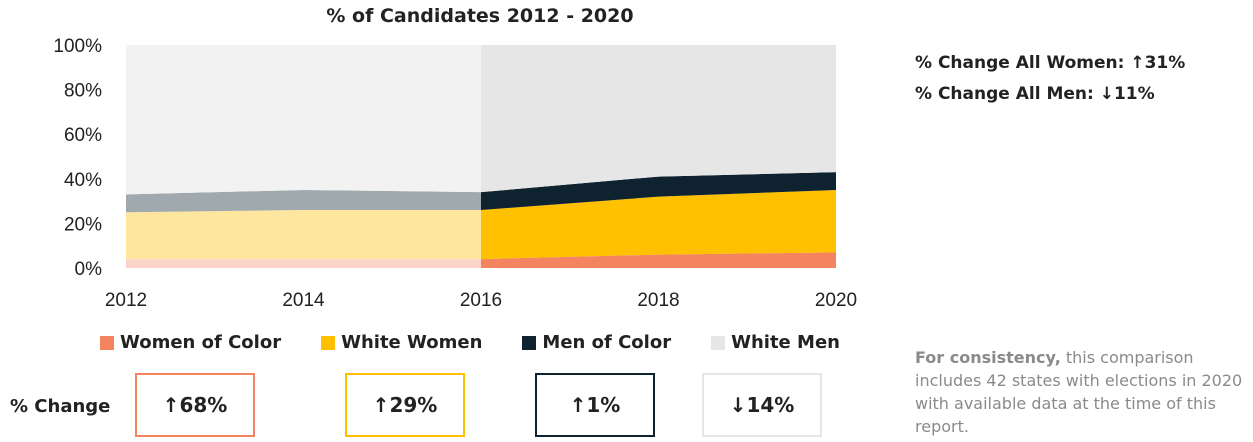  What do you see at coordinates (303, 235) in the screenshot?
I see `area-white-women-early` at bounding box center [303, 235].